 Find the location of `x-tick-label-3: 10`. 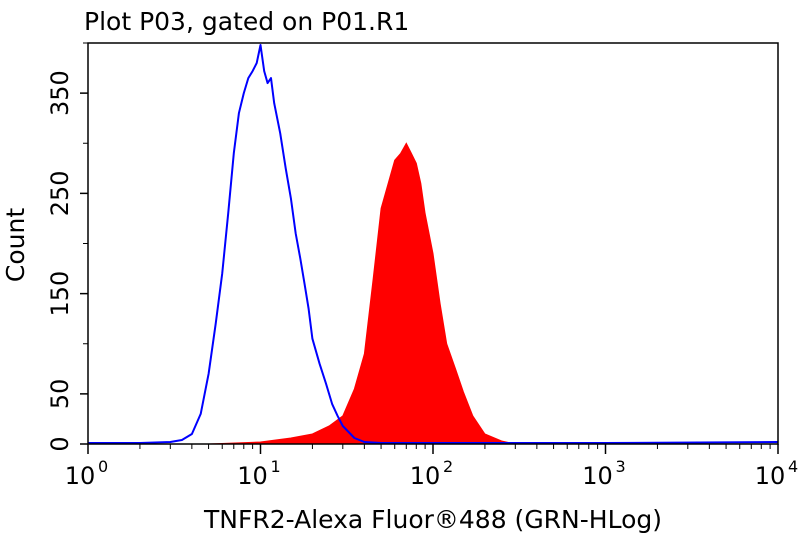

x-tick-label-3: 10 is located at coordinates (597, 476).